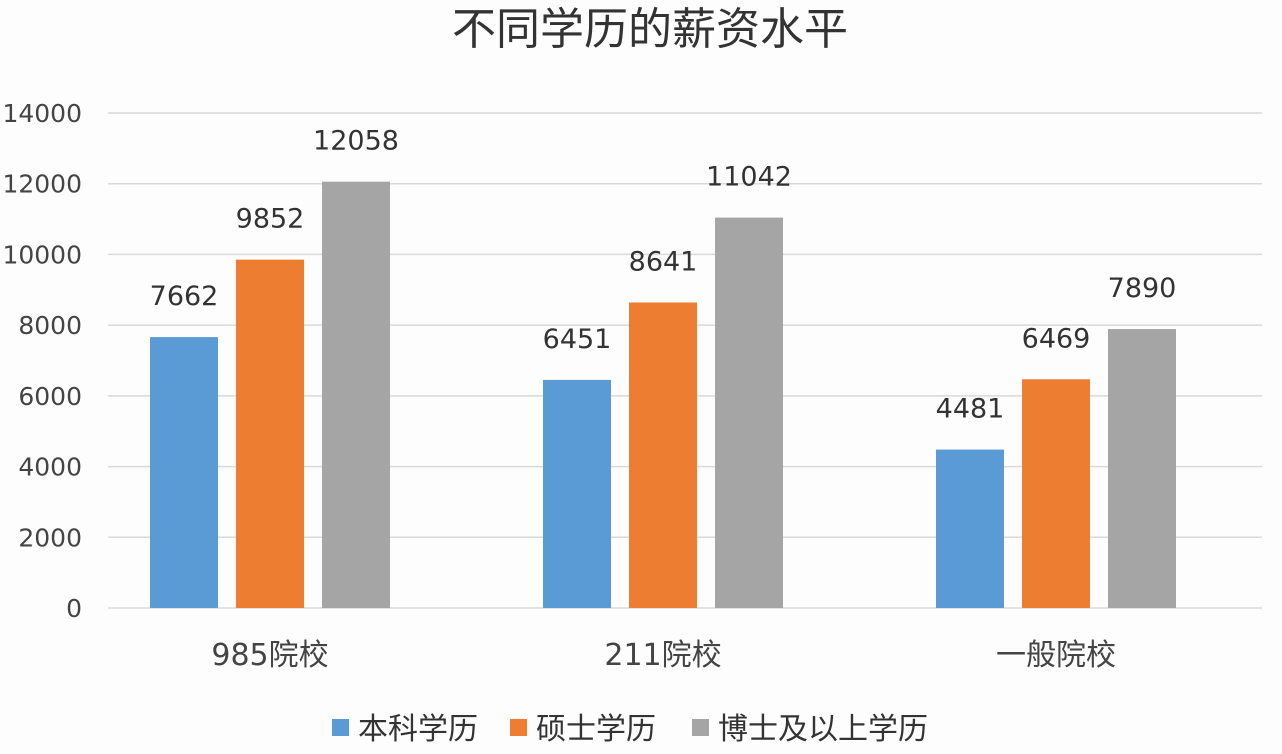  I want to click on data-label: 7662, so click(184, 296).